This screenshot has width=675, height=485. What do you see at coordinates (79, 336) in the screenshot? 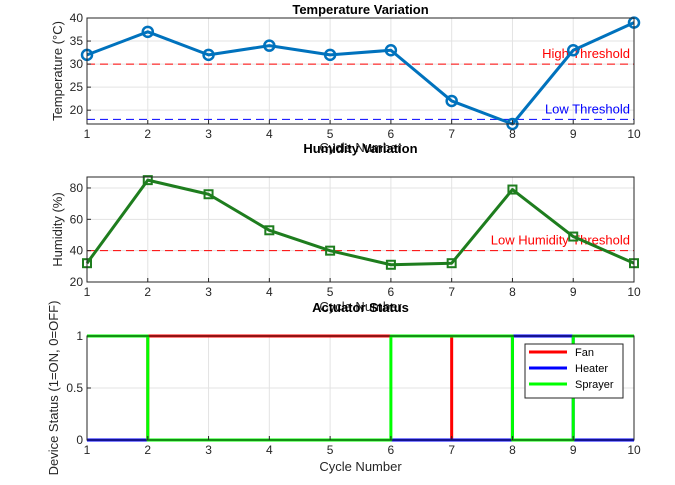
I see `y-tick-label: 1` at bounding box center [79, 336].